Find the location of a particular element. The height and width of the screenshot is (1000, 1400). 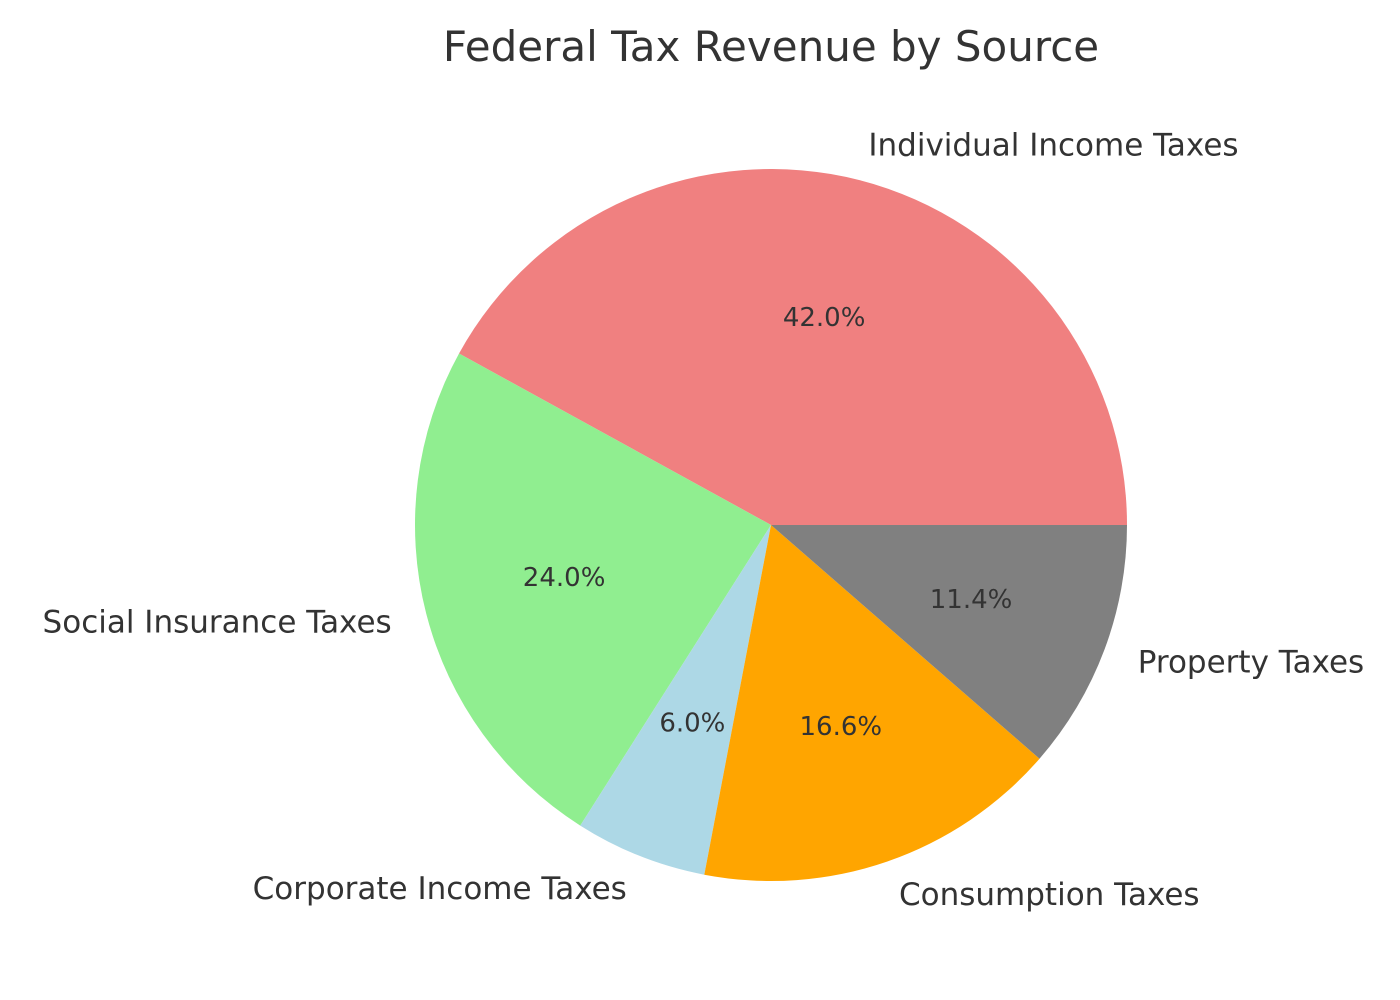

pie-slice-property-taxes is located at coordinates (949, 642).